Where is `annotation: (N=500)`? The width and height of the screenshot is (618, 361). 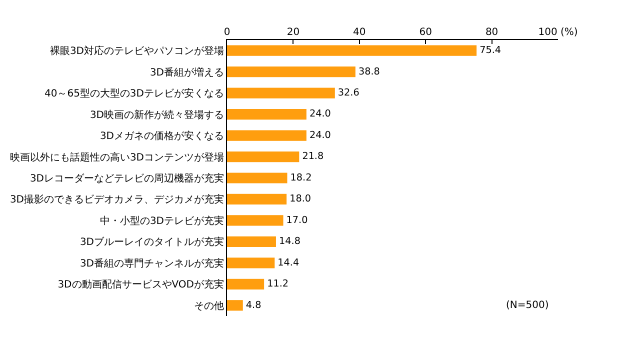
annotation: (N=500) is located at coordinates (527, 305).